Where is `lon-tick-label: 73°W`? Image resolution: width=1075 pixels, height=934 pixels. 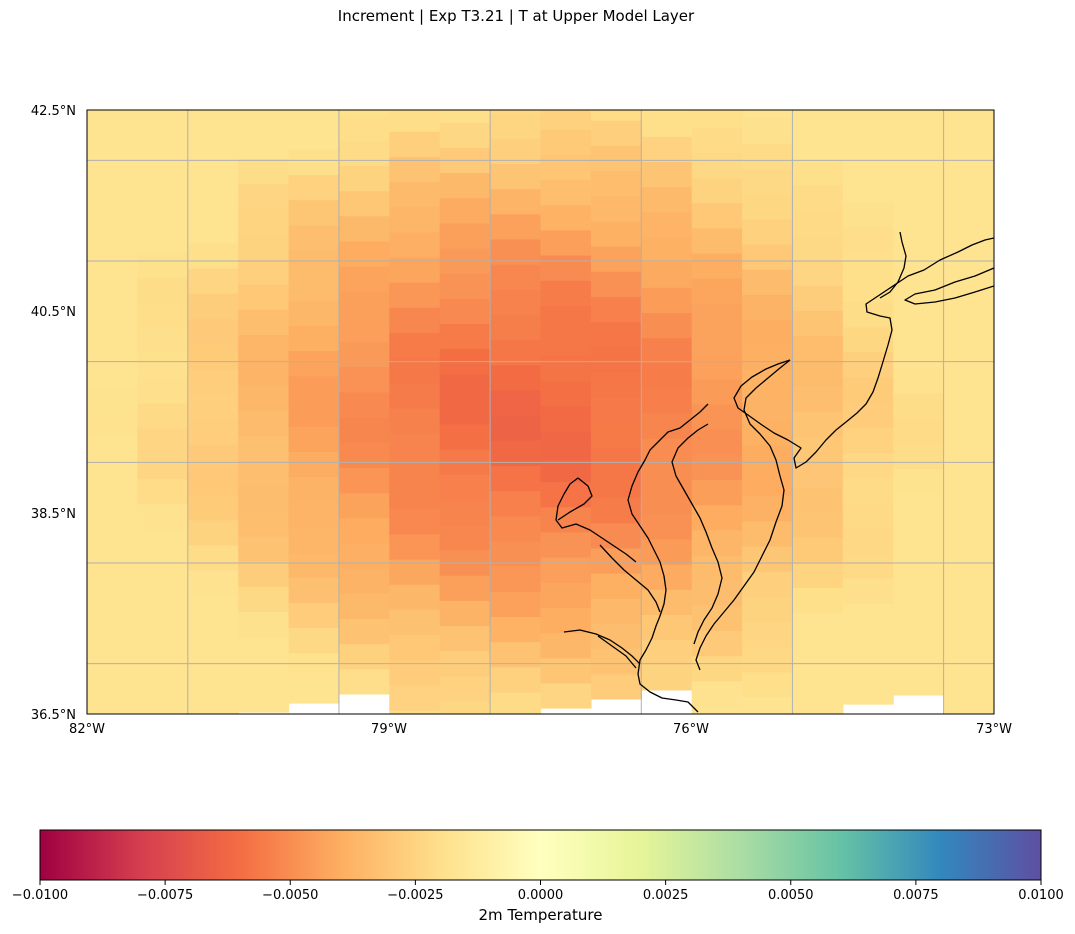 lon-tick-label: 73°W is located at coordinates (994, 729).